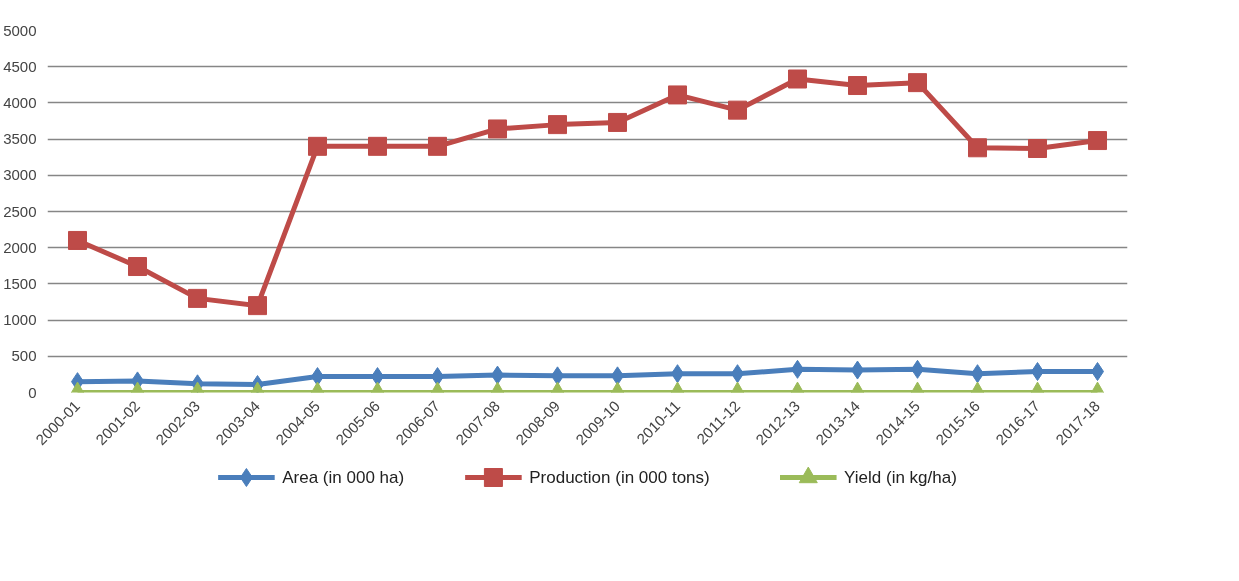  What do you see at coordinates (20, 247) in the screenshot?
I see `y-tick-label: 2000` at bounding box center [20, 247].